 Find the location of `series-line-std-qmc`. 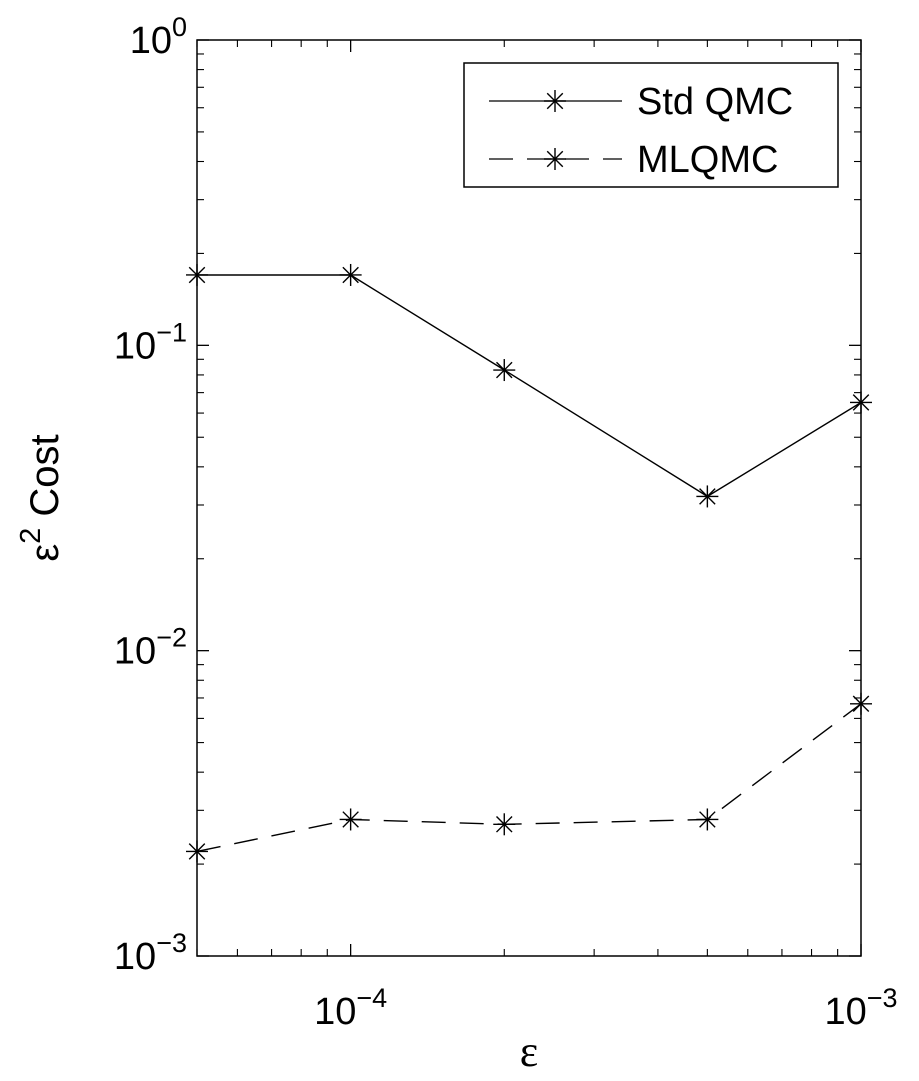

series-line-std-qmc is located at coordinates (529, 386).